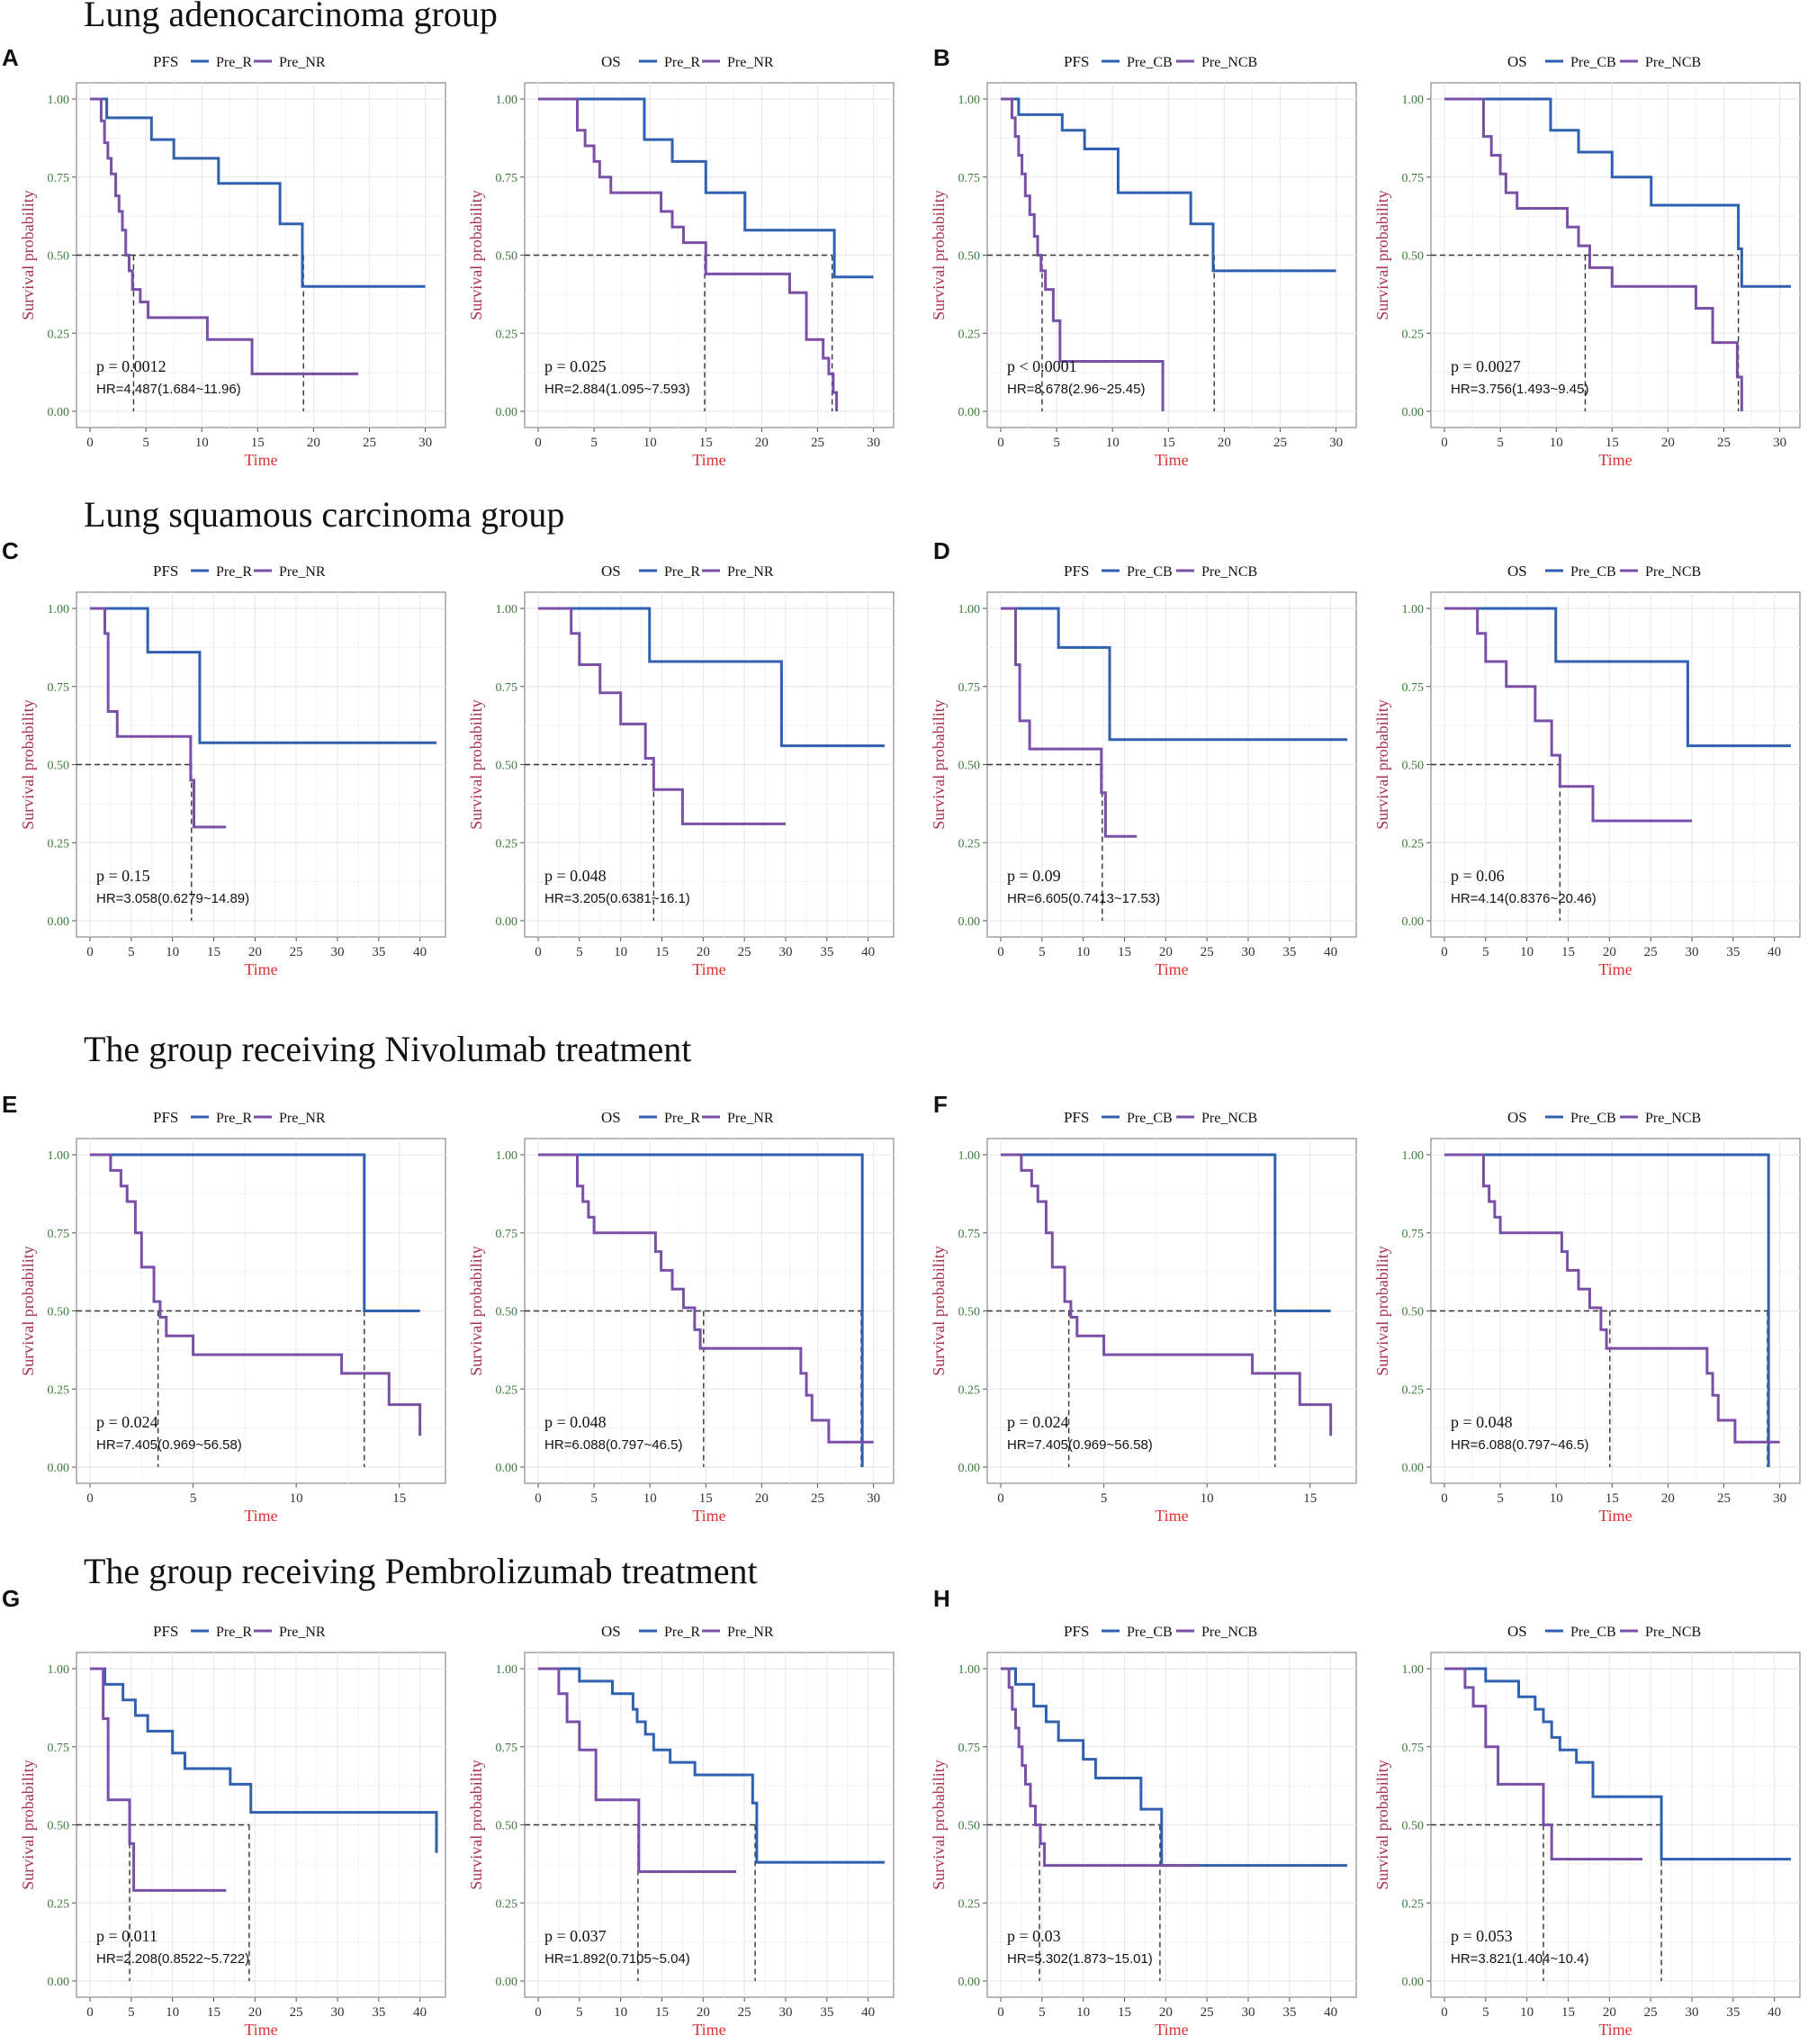  Describe the element at coordinates (168, 389) in the screenshot. I see `hazard-ratio-label: HR=4.487(1.684~11.96)` at that location.